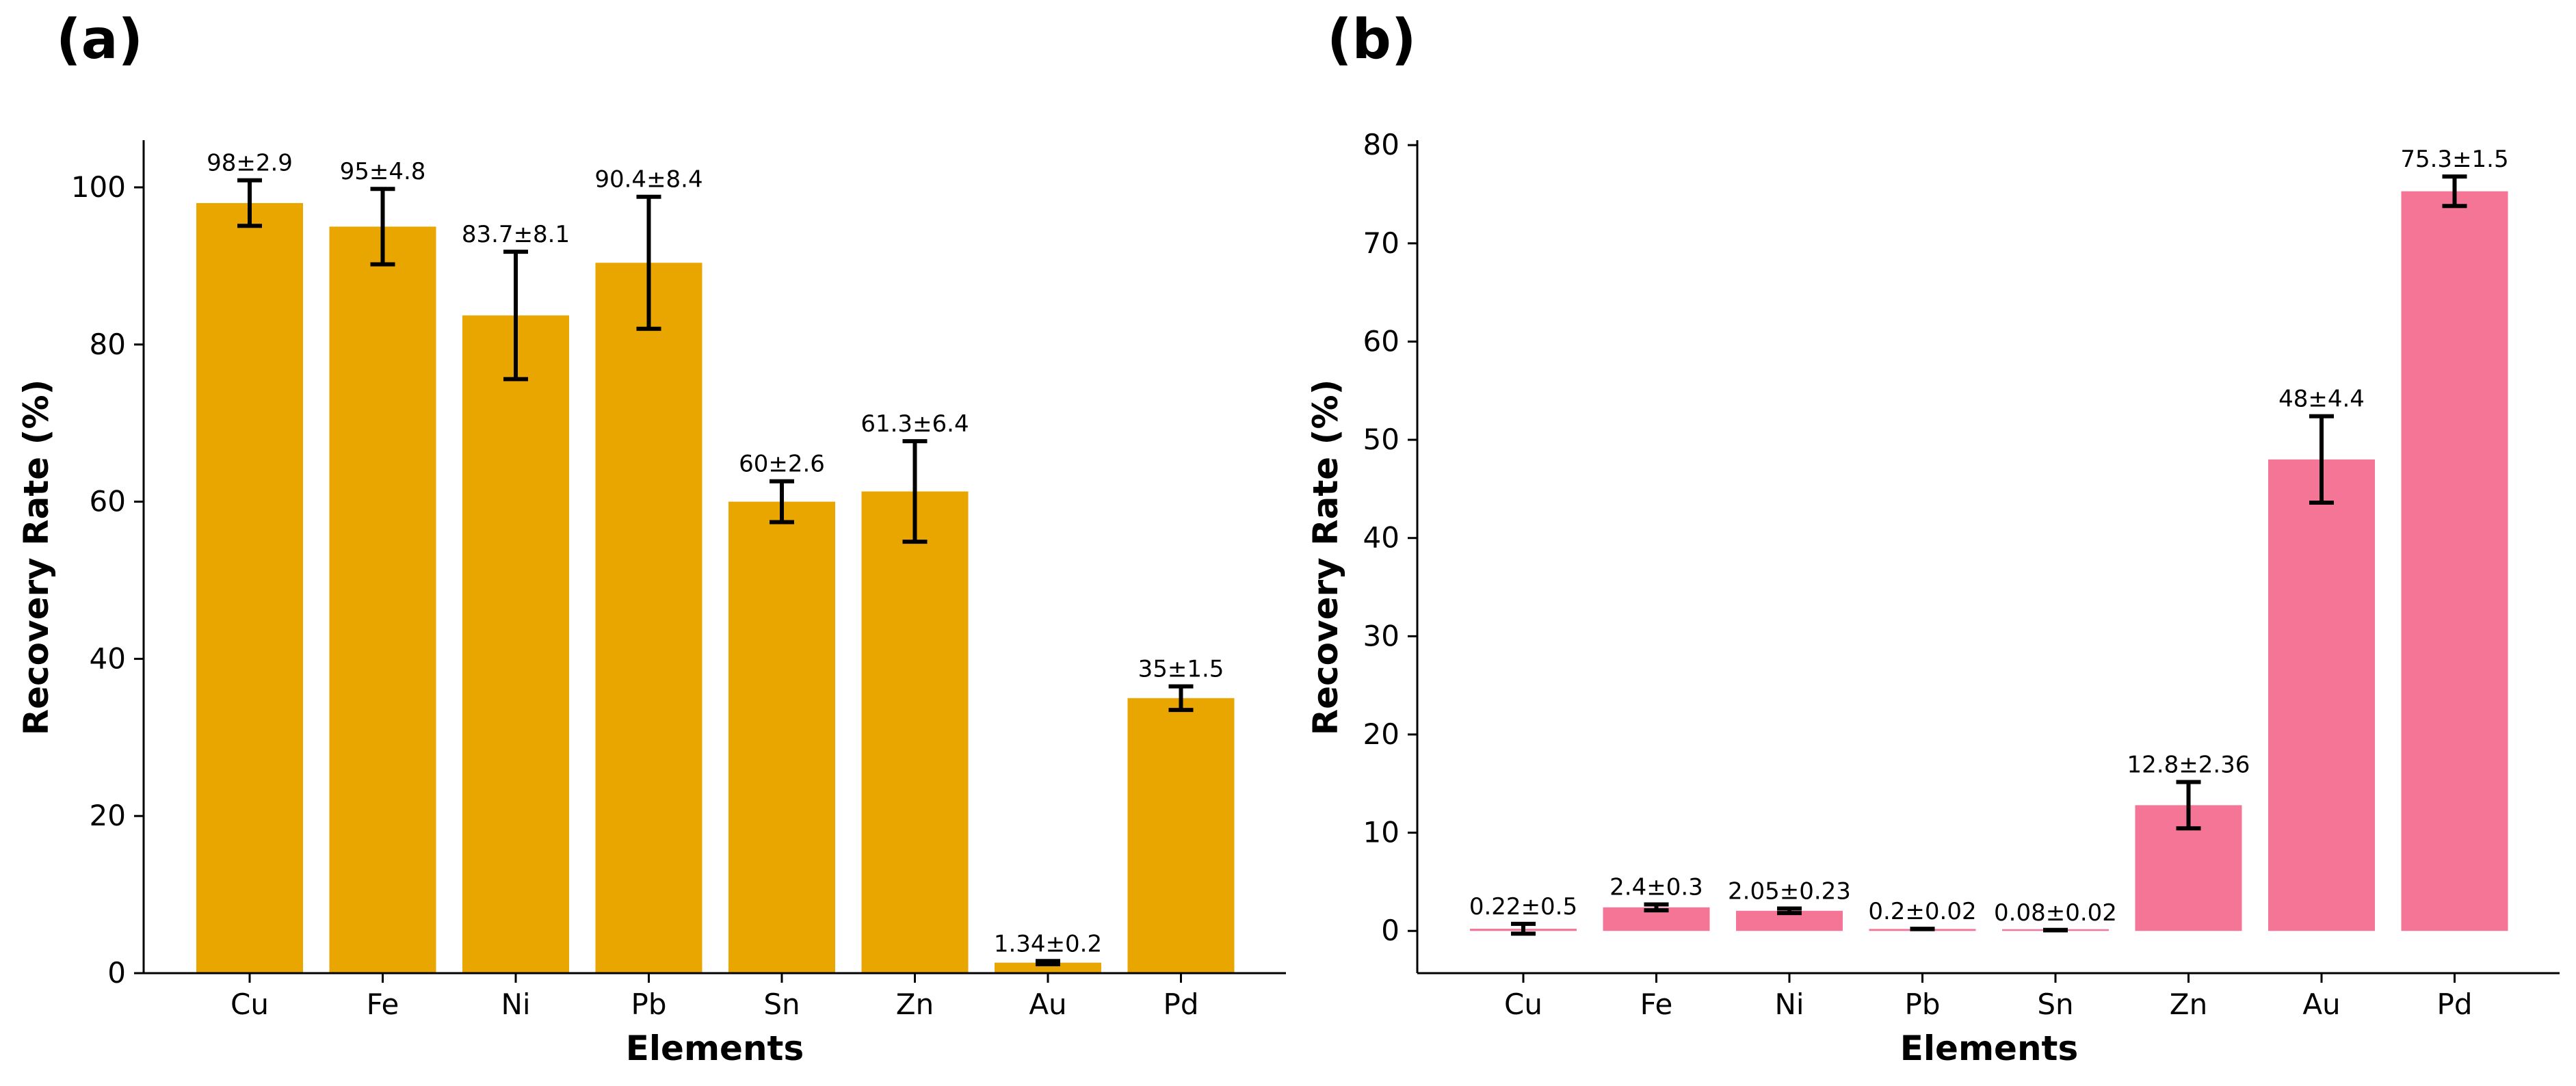 This screenshot has height=1086, width=2576. Describe the element at coordinates (648, 618) in the screenshot. I see `bar-pb` at that location.